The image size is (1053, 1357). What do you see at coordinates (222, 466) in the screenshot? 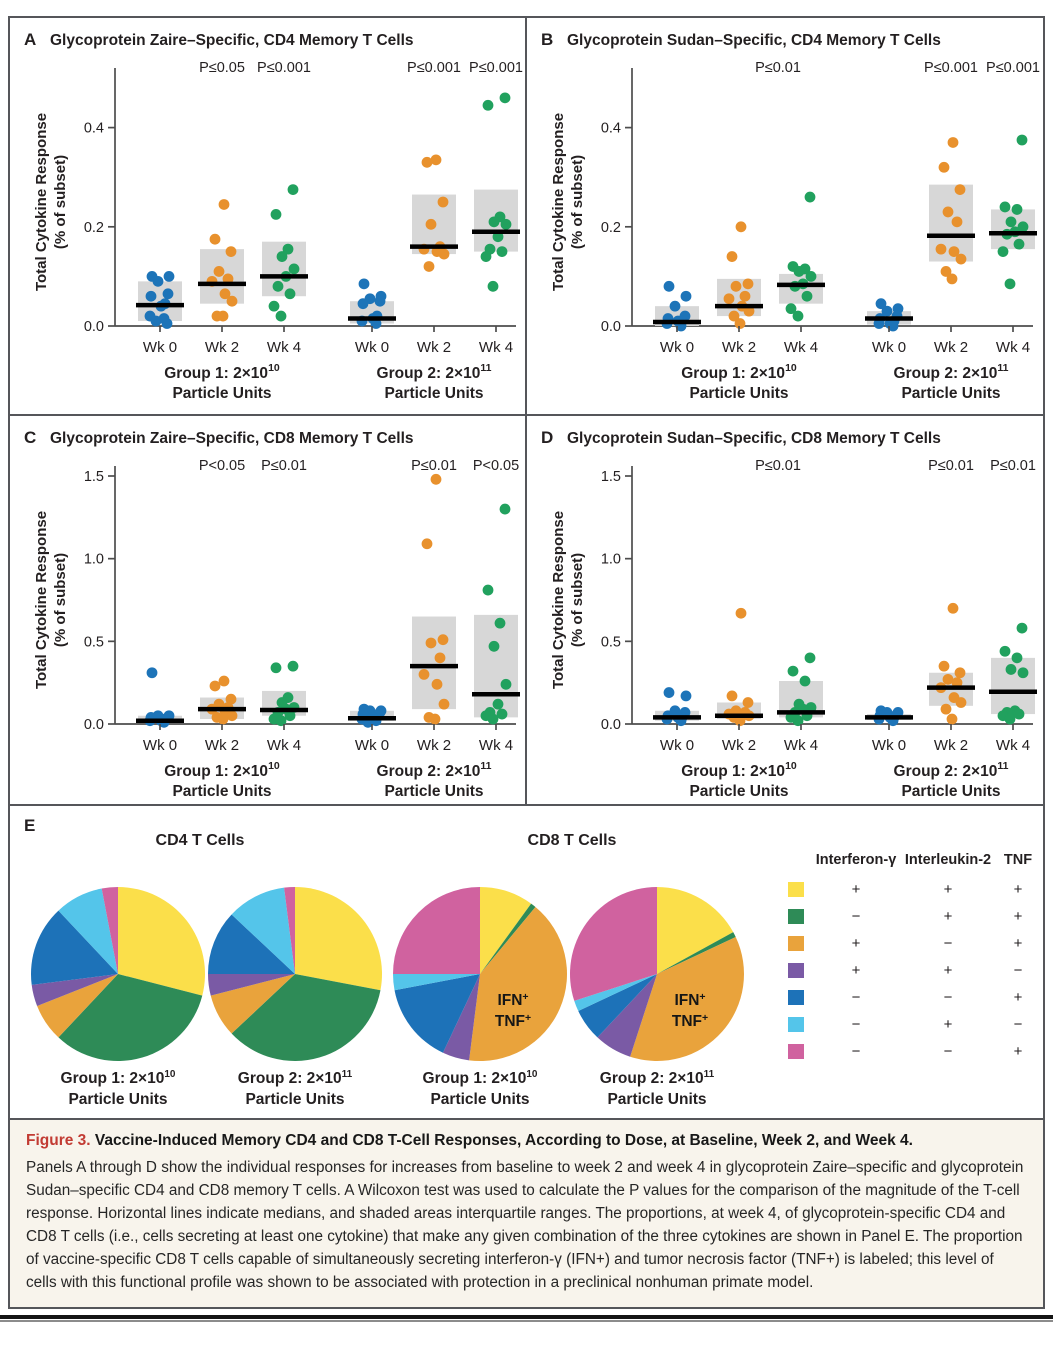
I see `p-value-label: P<0.05` at bounding box center [222, 466].